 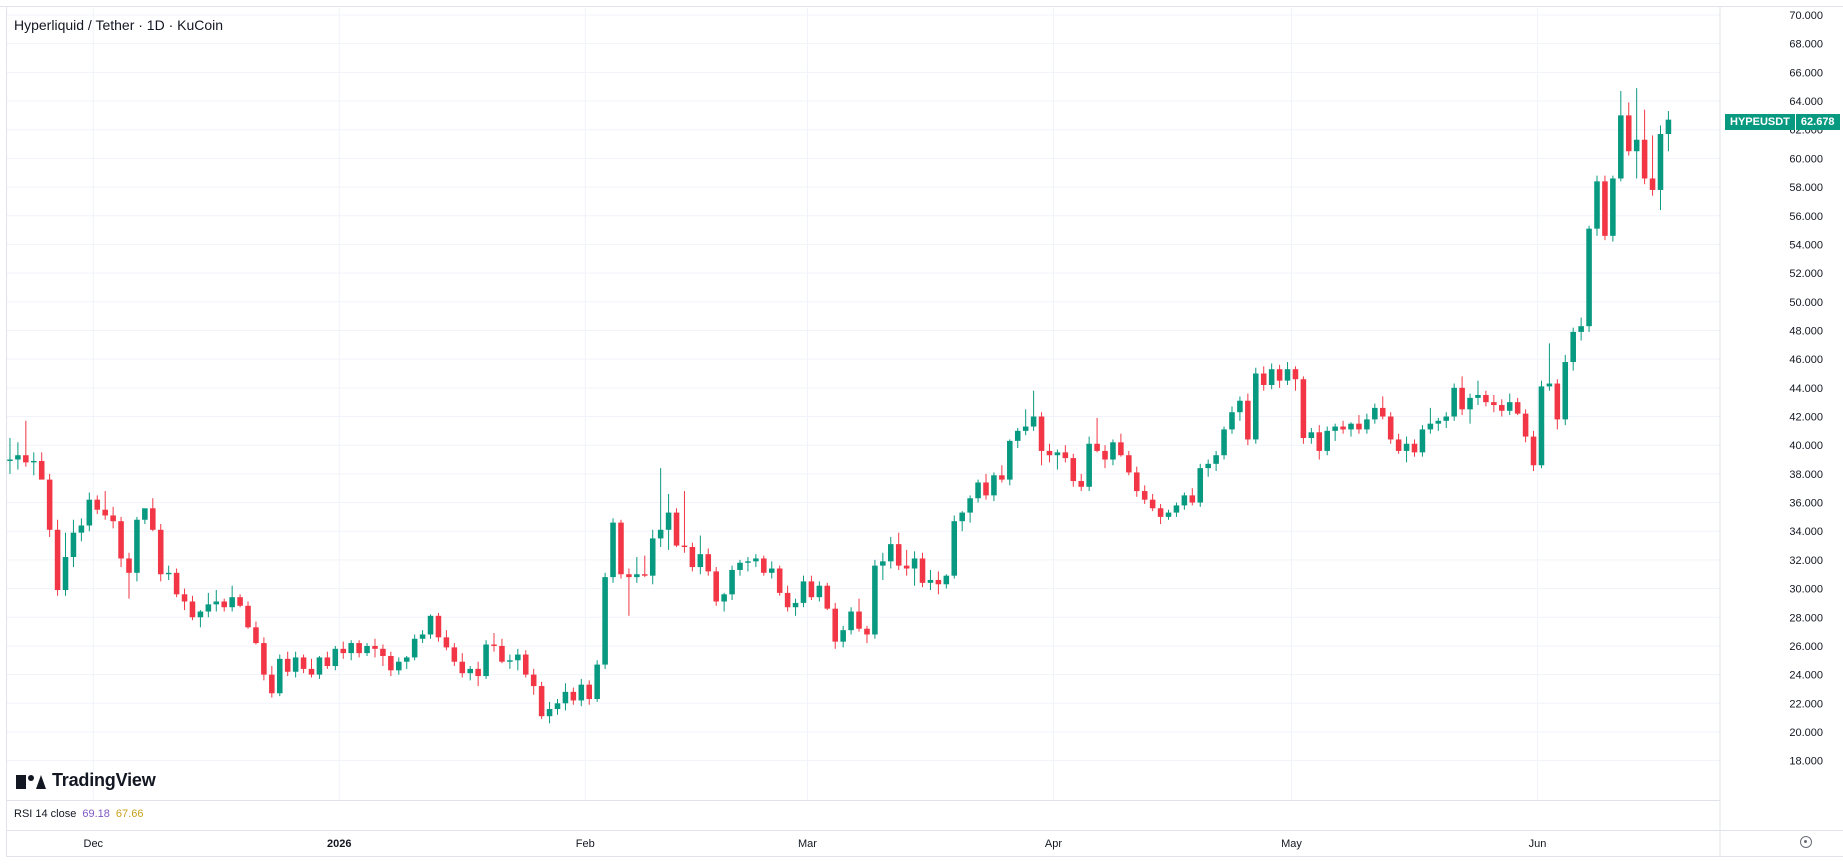 What do you see at coordinates (86, 780) in the screenshot?
I see `tradingview-logo: TradingView` at bounding box center [86, 780].